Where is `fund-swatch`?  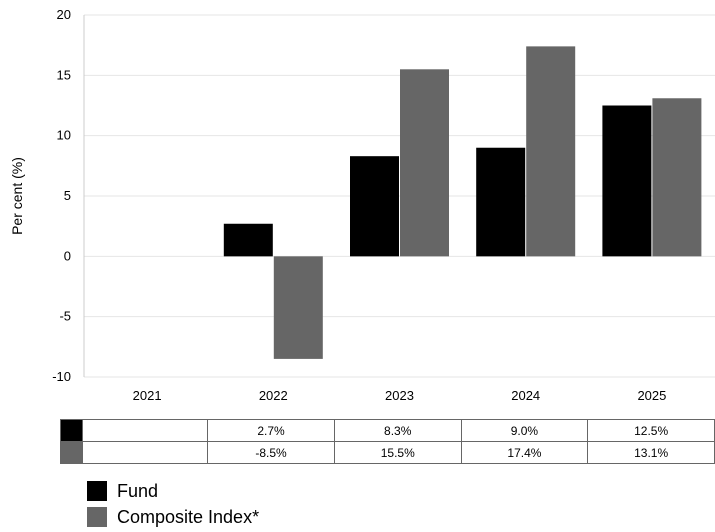 fund-swatch is located at coordinates (71, 430).